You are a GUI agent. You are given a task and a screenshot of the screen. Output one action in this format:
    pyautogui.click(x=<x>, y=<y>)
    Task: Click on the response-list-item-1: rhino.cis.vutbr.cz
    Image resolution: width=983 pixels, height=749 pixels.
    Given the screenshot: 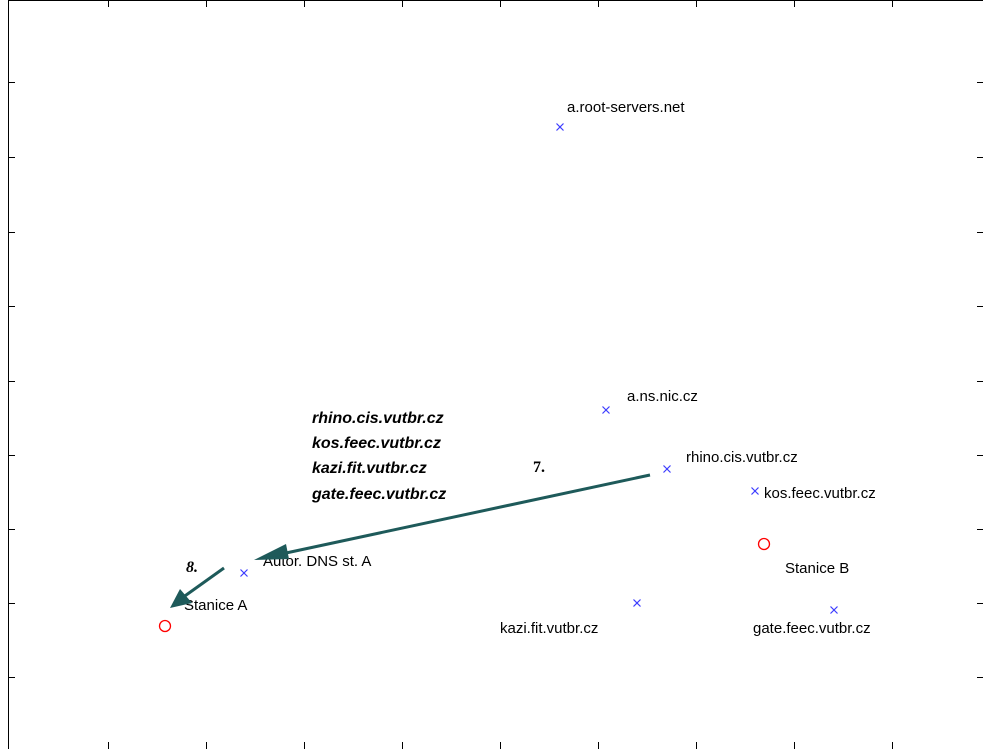 What is the action you would take?
    pyautogui.click(x=378, y=418)
    